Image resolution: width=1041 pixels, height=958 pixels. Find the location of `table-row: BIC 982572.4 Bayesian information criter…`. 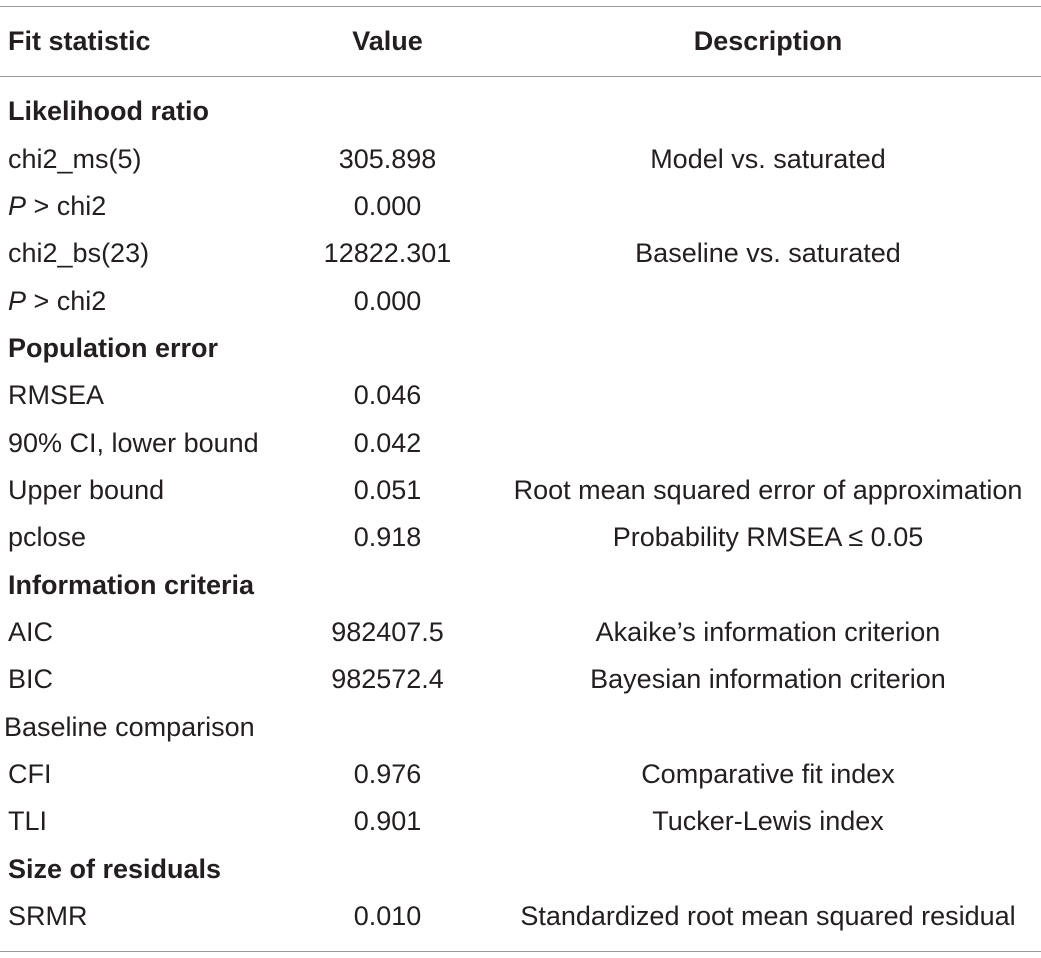

table-row: BIC 982572.4 Bayesian information criter… is located at coordinates (520, 679).